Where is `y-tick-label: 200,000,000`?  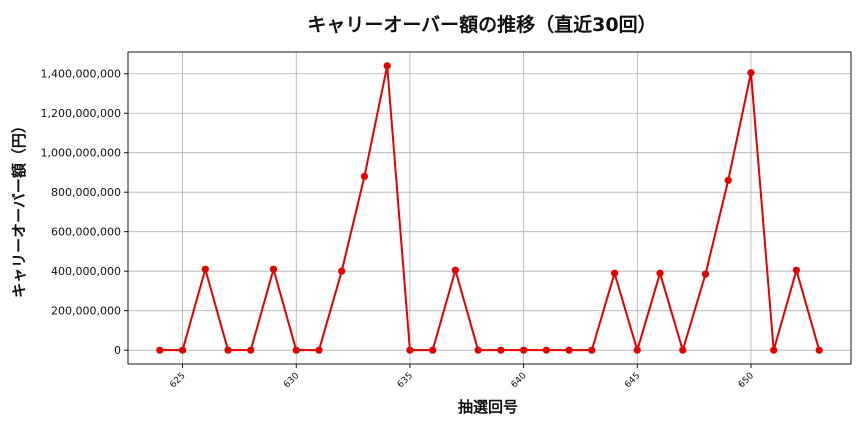 y-tick-label: 200,000,000 is located at coordinates (86, 311).